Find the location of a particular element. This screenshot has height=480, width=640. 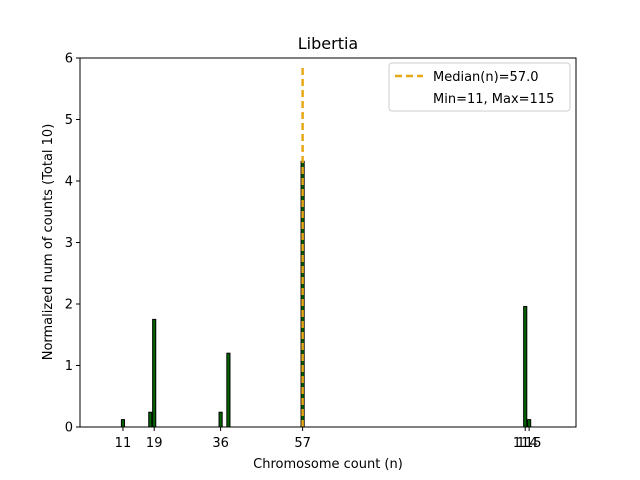

x-tick-label: 115 is located at coordinates (529, 443).